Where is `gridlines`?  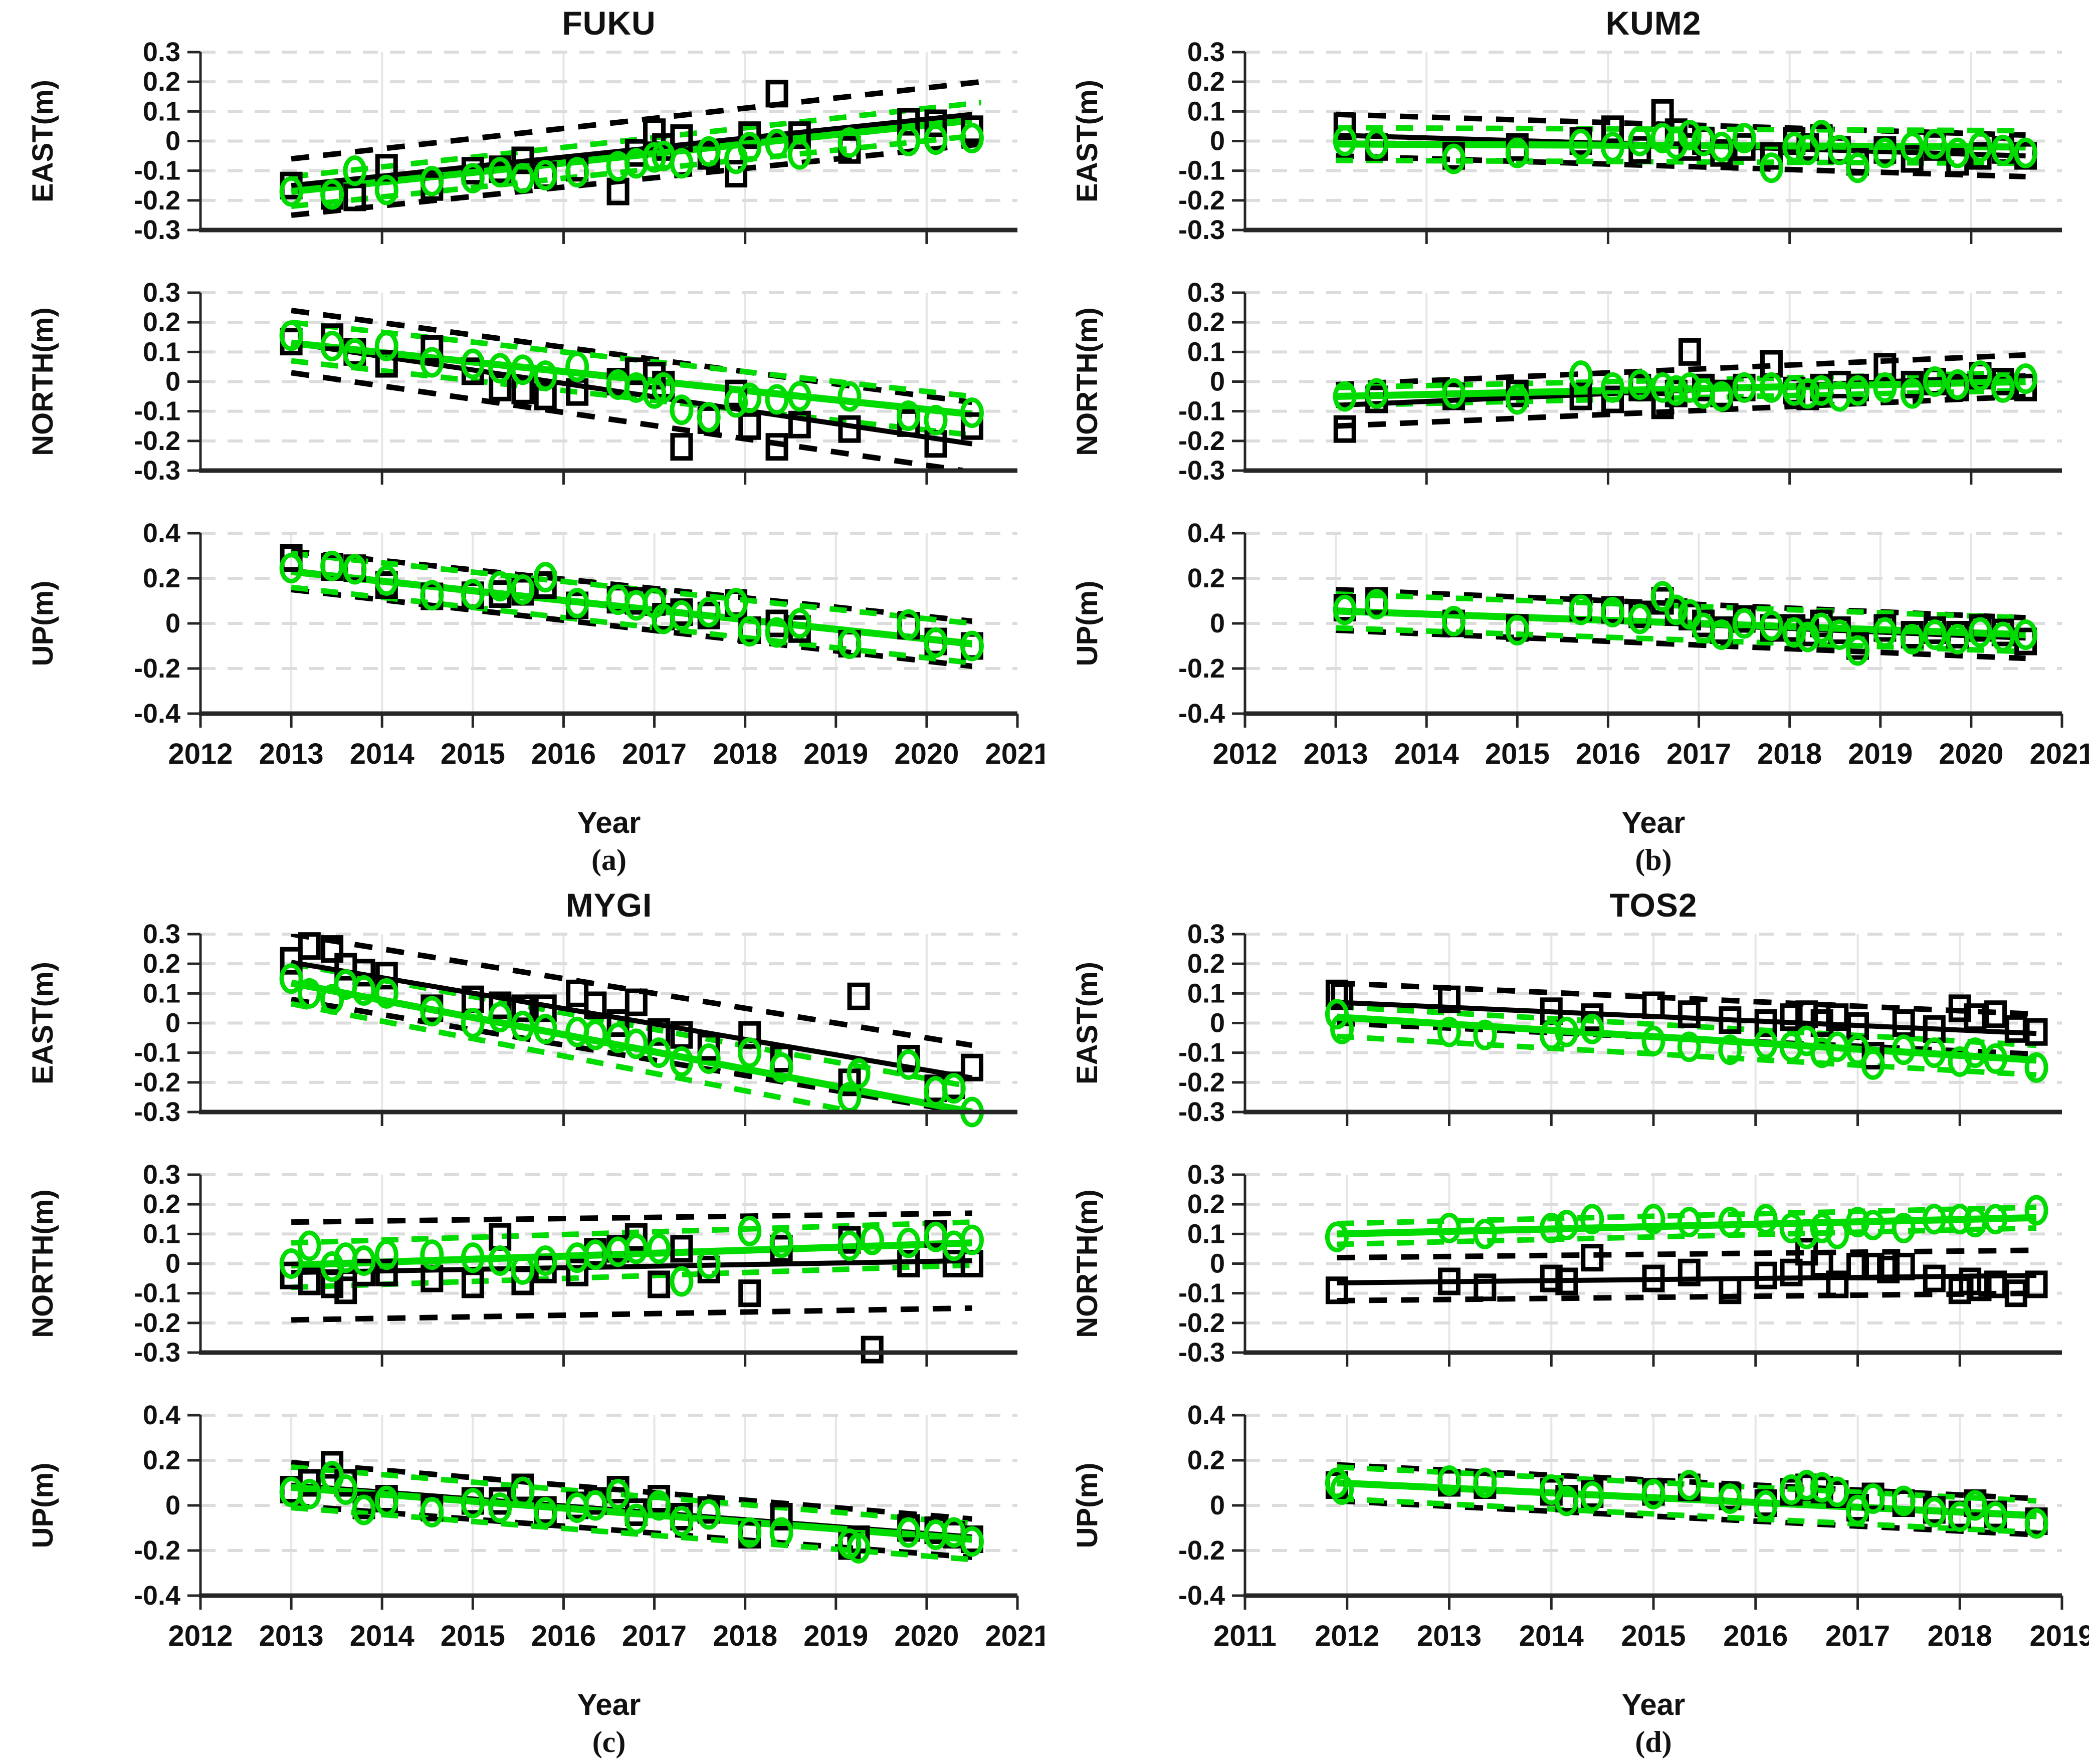 gridlines is located at coordinates (608, 1505).